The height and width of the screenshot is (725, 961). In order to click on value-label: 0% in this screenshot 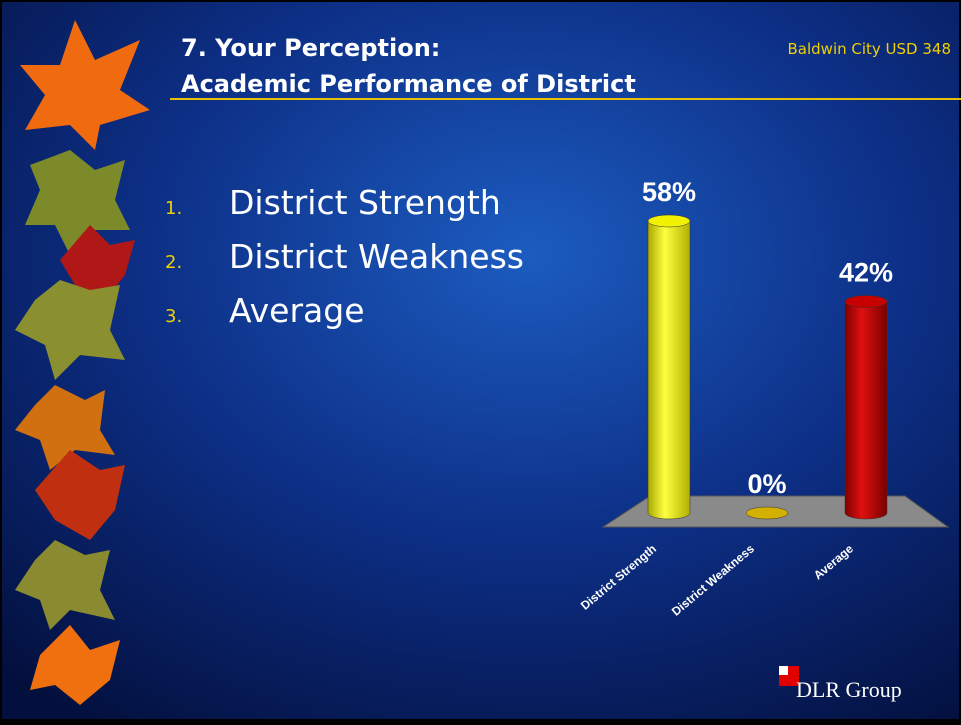, I will do `click(766, 484)`.